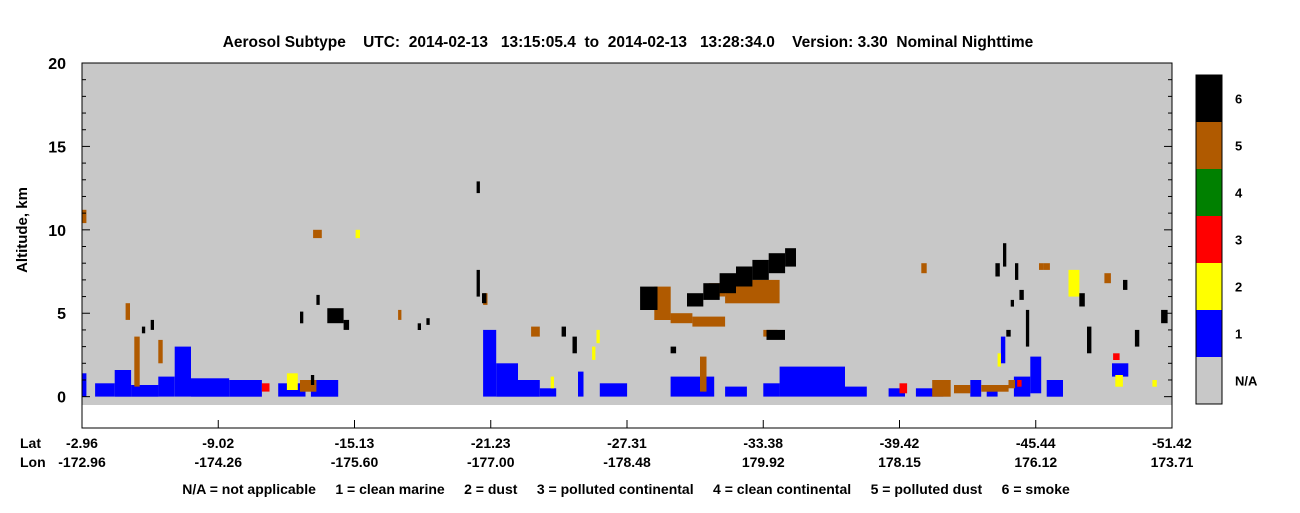 The image size is (1300, 513). What do you see at coordinates (61, 398) in the screenshot?
I see `y-tick-label-0: 0` at bounding box center [61, 398].